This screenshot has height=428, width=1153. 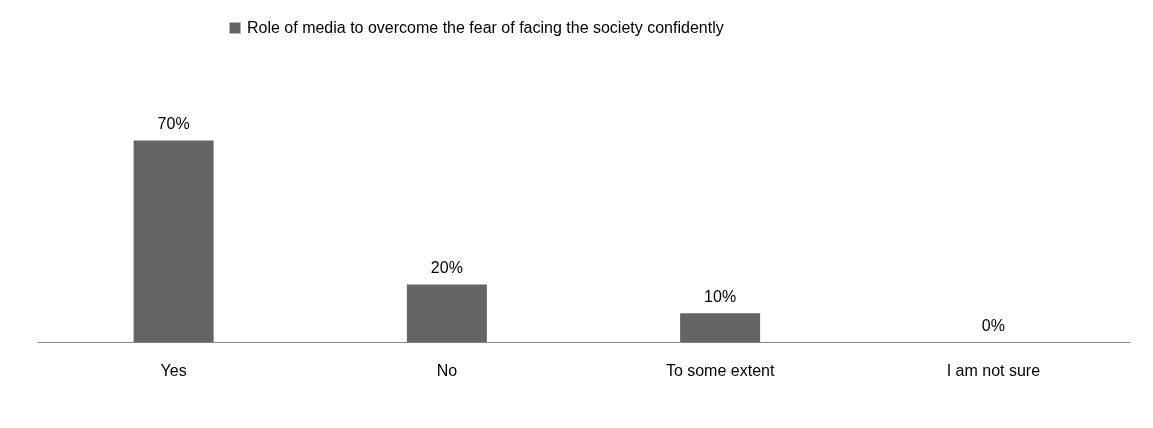 What do you see at coordinates (993, 325) in the screenshot?
I see `data-label: 0%` at bounding box center [993, 325].